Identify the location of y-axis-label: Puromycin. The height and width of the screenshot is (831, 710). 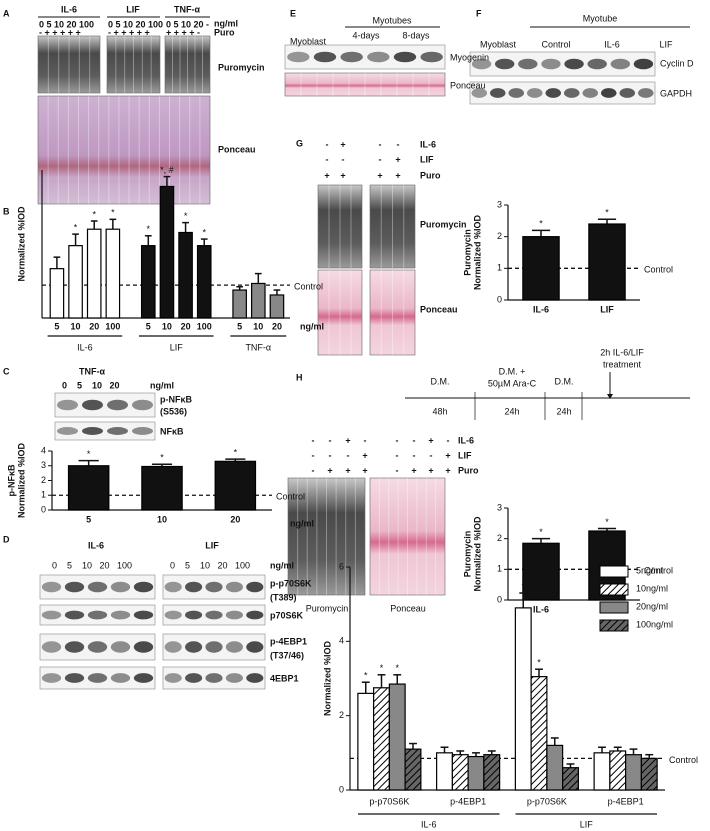
(467, 252).